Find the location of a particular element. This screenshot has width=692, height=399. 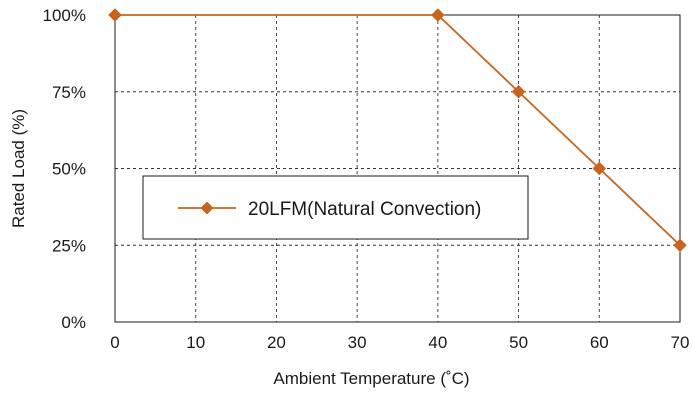

y-tick-label: 50% is located at coordinates (69, 169).